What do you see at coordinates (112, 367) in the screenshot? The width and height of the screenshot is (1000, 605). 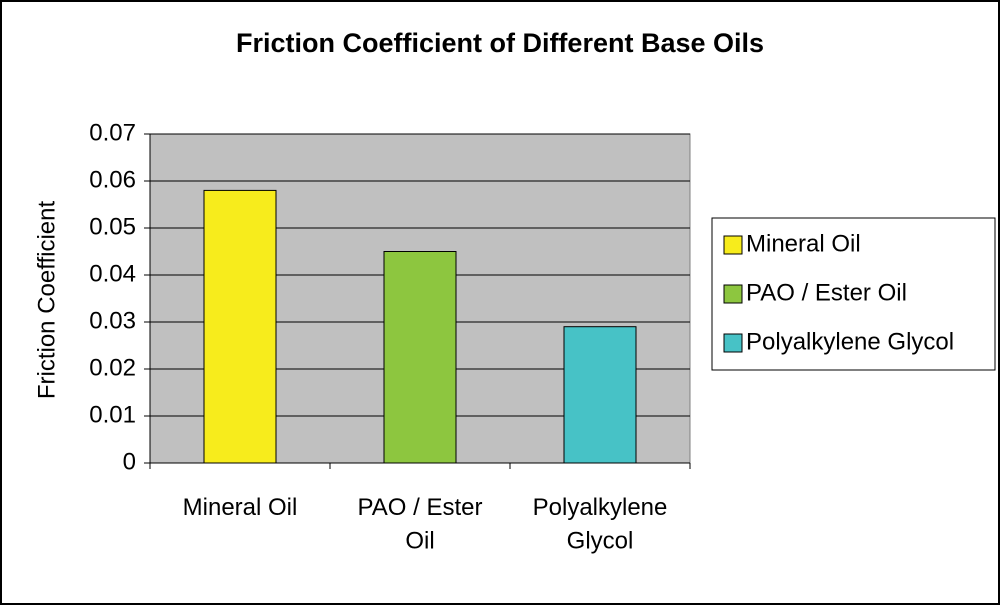 I see `y-tick-label: 0.02` at bounding box center [112, 367].